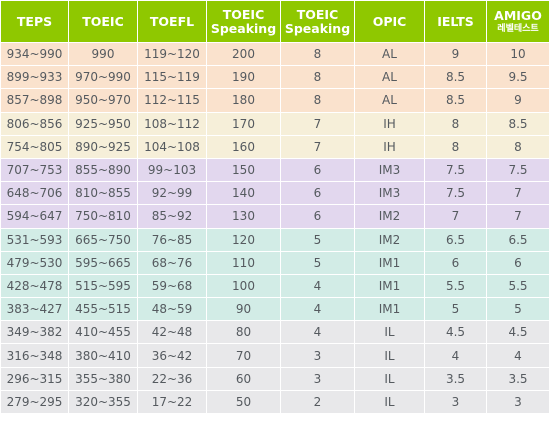 The image size is (549, 427). What do you see at coordinates (243, 54) in the screenshot?
I see `table-cell-toeic-speaking-1: 200` at bounding box center [243, 54].